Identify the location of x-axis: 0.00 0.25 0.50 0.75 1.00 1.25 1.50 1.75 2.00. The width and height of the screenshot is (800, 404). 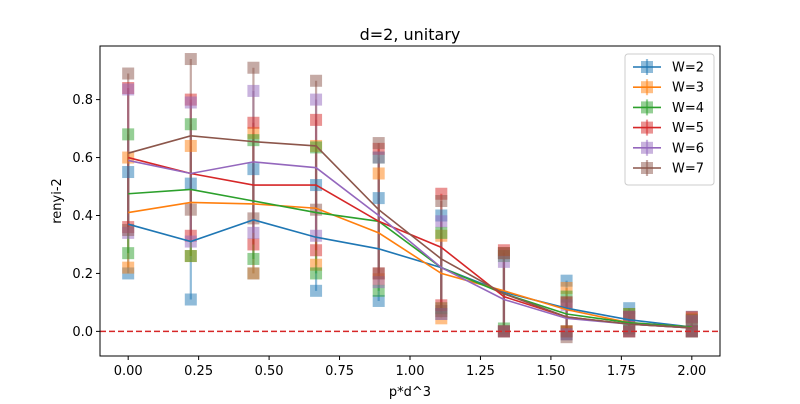
(410, 367).